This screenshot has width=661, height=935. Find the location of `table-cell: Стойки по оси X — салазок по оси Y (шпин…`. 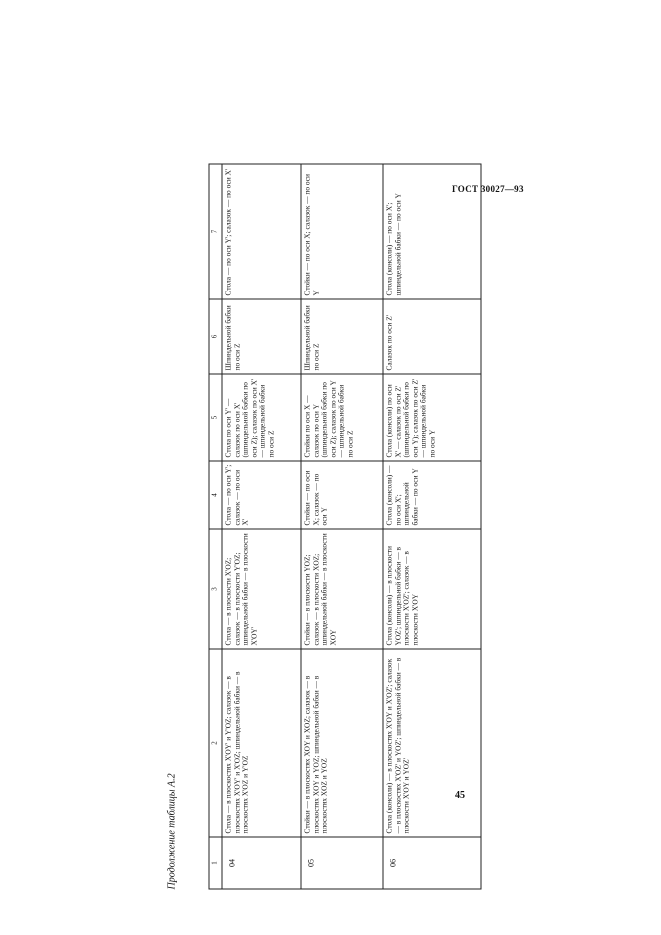

table-cell: Стойки по оси X — салазок по оси Y (шпин… is located at coordinates (342, 417).